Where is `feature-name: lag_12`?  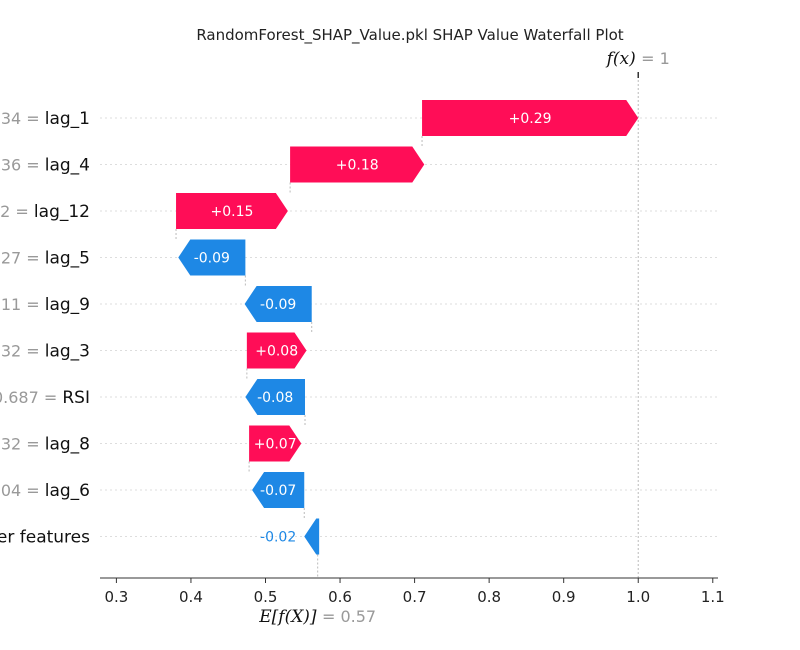 feature-name: lag_12 is located at coordinates (62, 212).